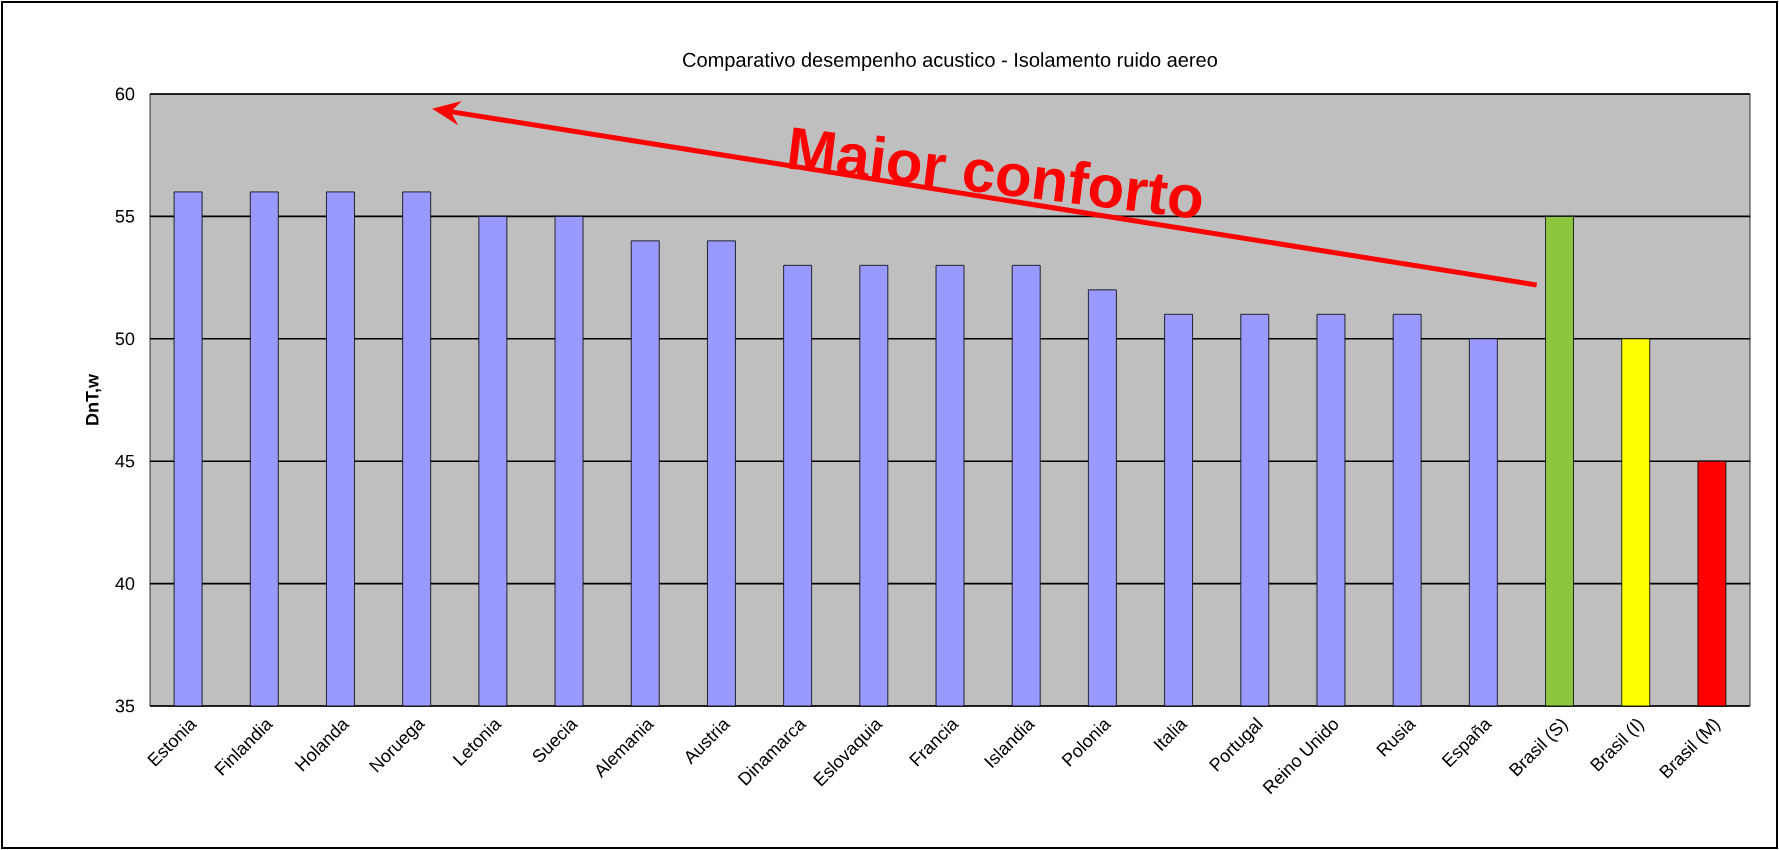 This screenshot has height=850, width=1779. Describe the element at coordinates (125, 706) in the screenshot. I see `y-tick-label: 35` at that location.